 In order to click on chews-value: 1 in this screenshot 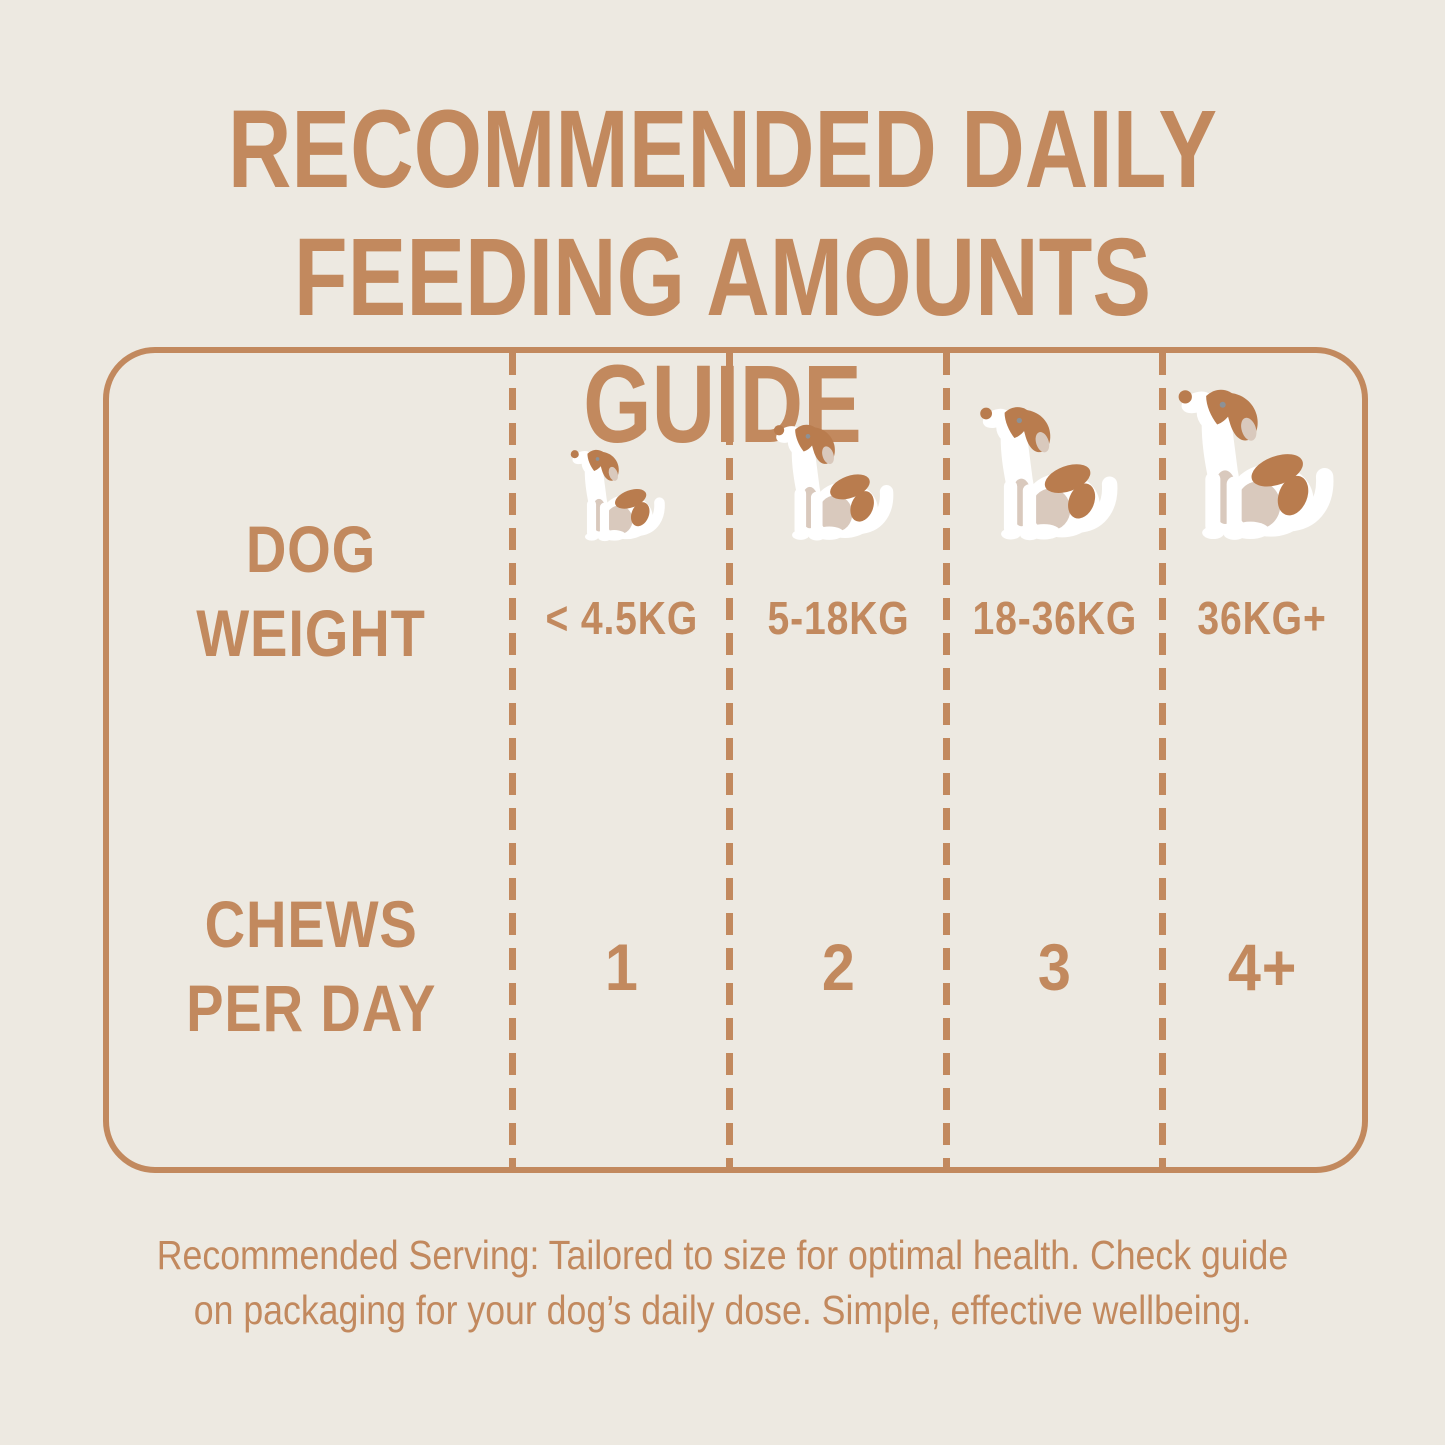, I will do `click(621, 967)`.